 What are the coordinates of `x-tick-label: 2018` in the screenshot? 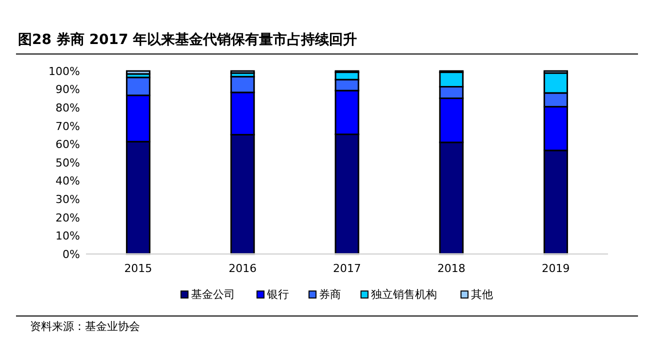 It's located at (451, 268).